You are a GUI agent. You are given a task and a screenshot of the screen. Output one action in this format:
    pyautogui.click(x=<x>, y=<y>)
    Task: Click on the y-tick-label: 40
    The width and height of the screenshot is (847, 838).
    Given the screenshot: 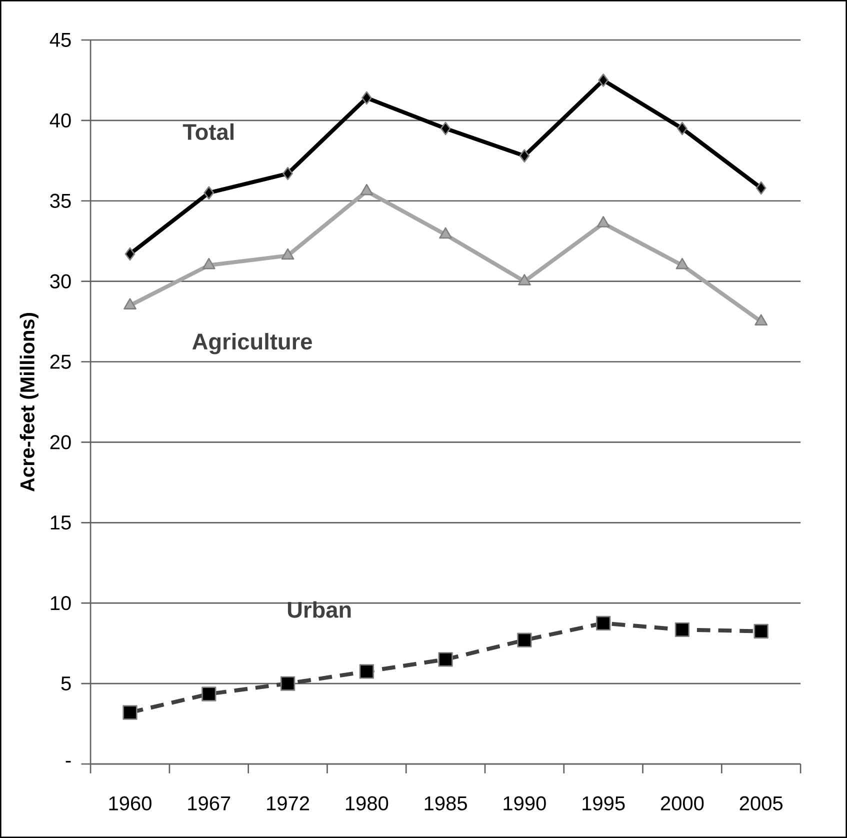 What is the action you would take?
    pyautogui.click(x=60, y=120)
    